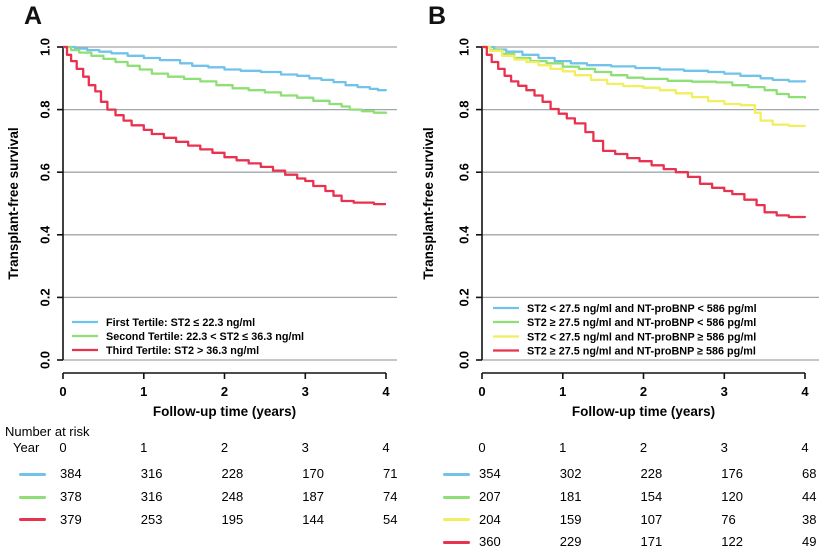 This screenshot has height=548, width=829. Describe the element at coordinates (71, 473) in the screenshot. I see `risk-value: 384` at that location.